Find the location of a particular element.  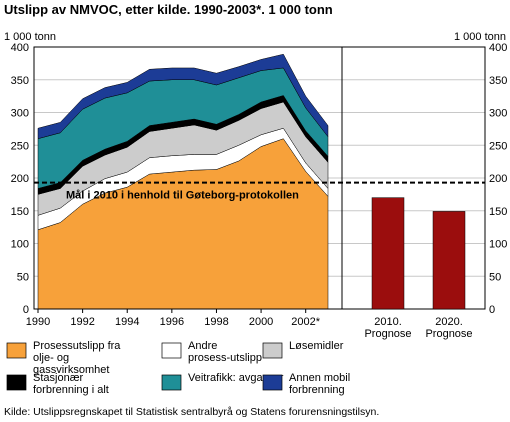

legend-label: Andre is located at coordinates (202, 346).